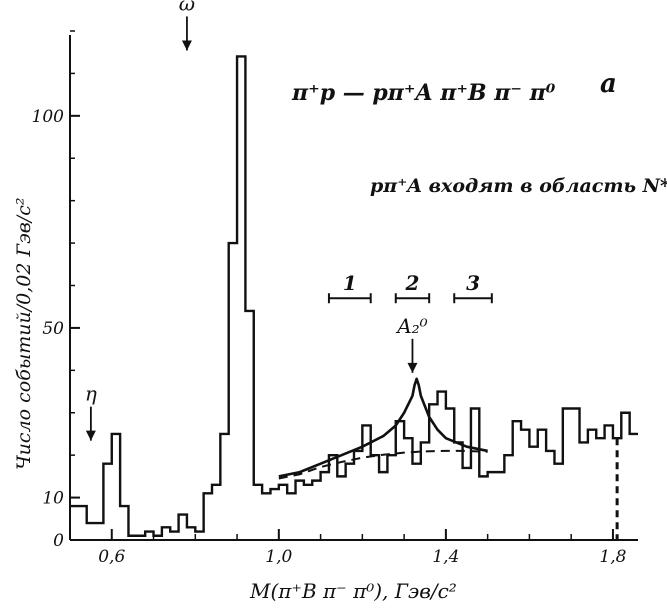 This screenshot has height=611, width=667. I want to click on background-curve, so click(383, 464).